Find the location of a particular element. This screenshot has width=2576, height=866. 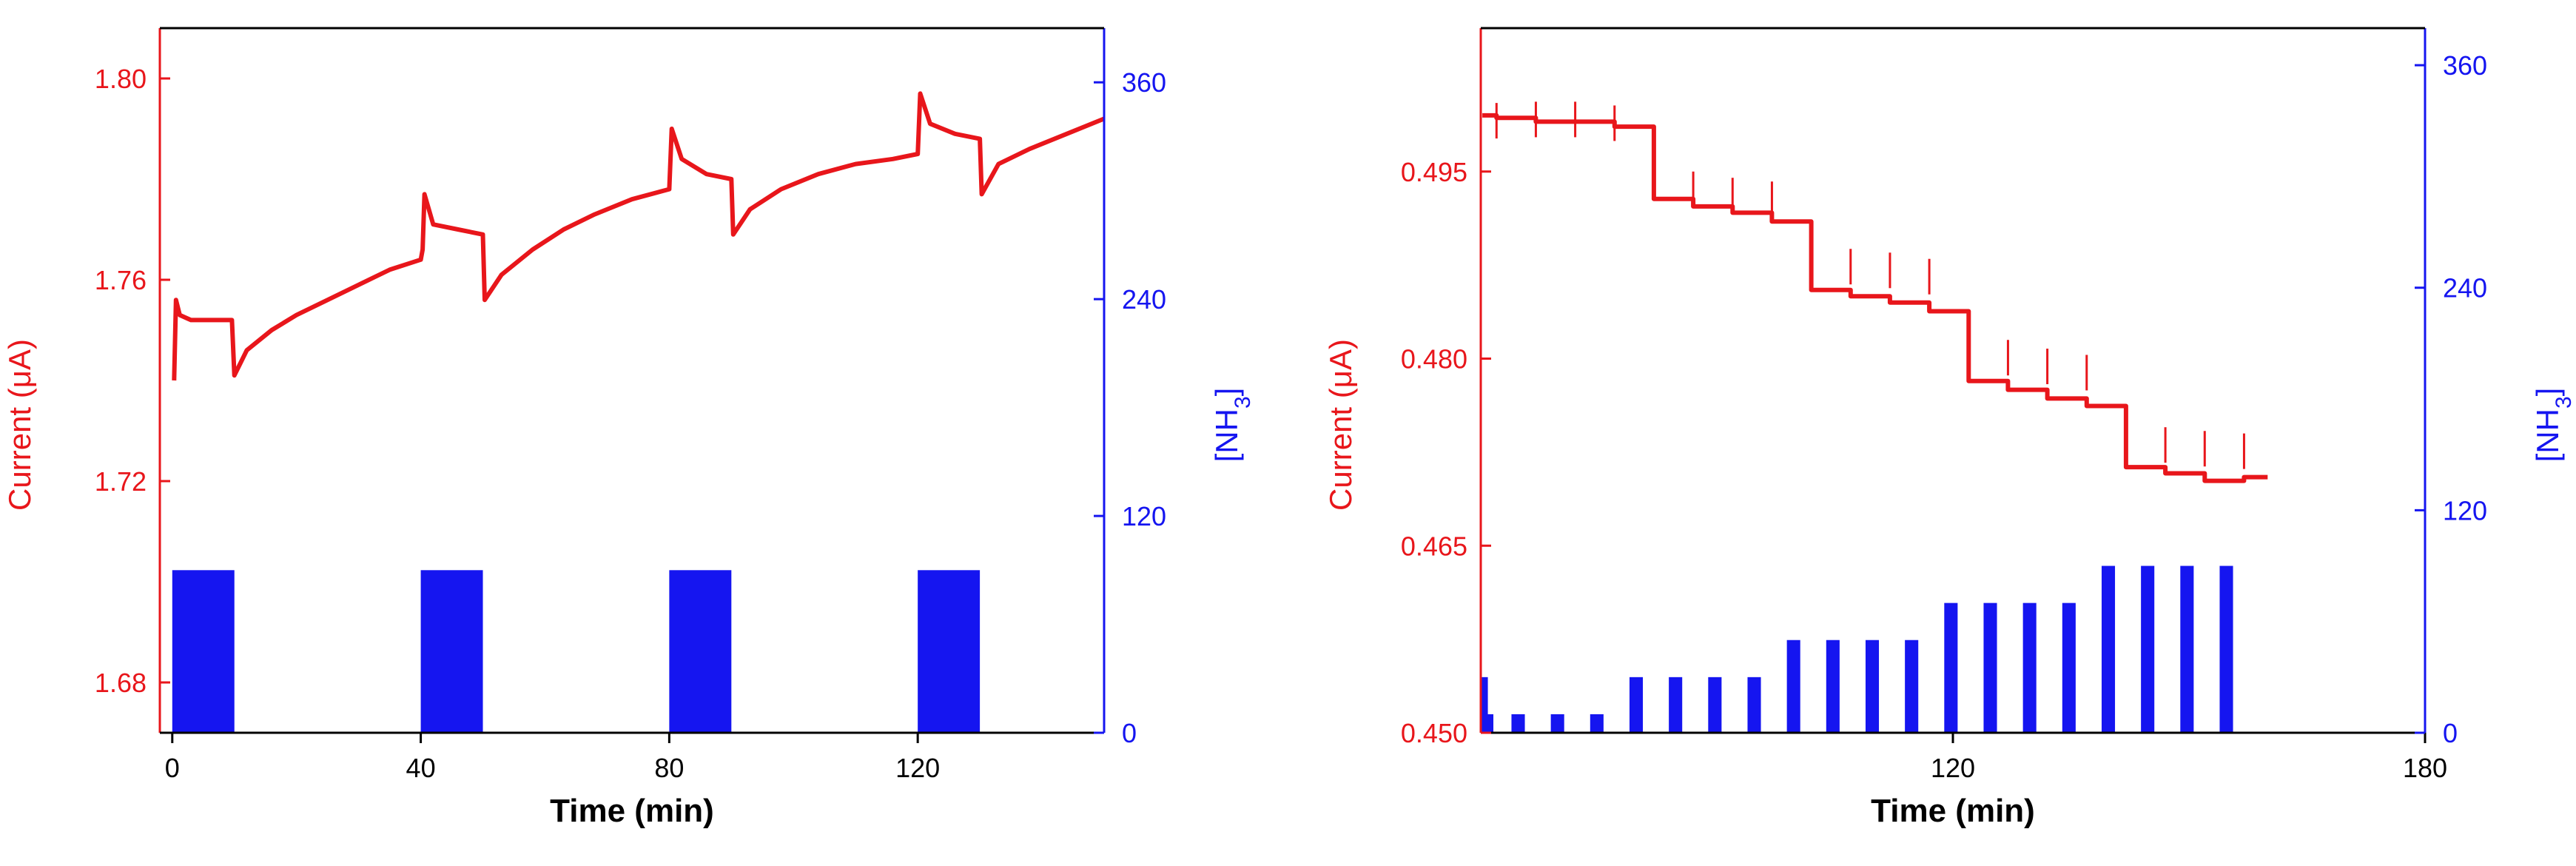

y-left-tick-label: 1.76 is located at coordinates (121, 280).